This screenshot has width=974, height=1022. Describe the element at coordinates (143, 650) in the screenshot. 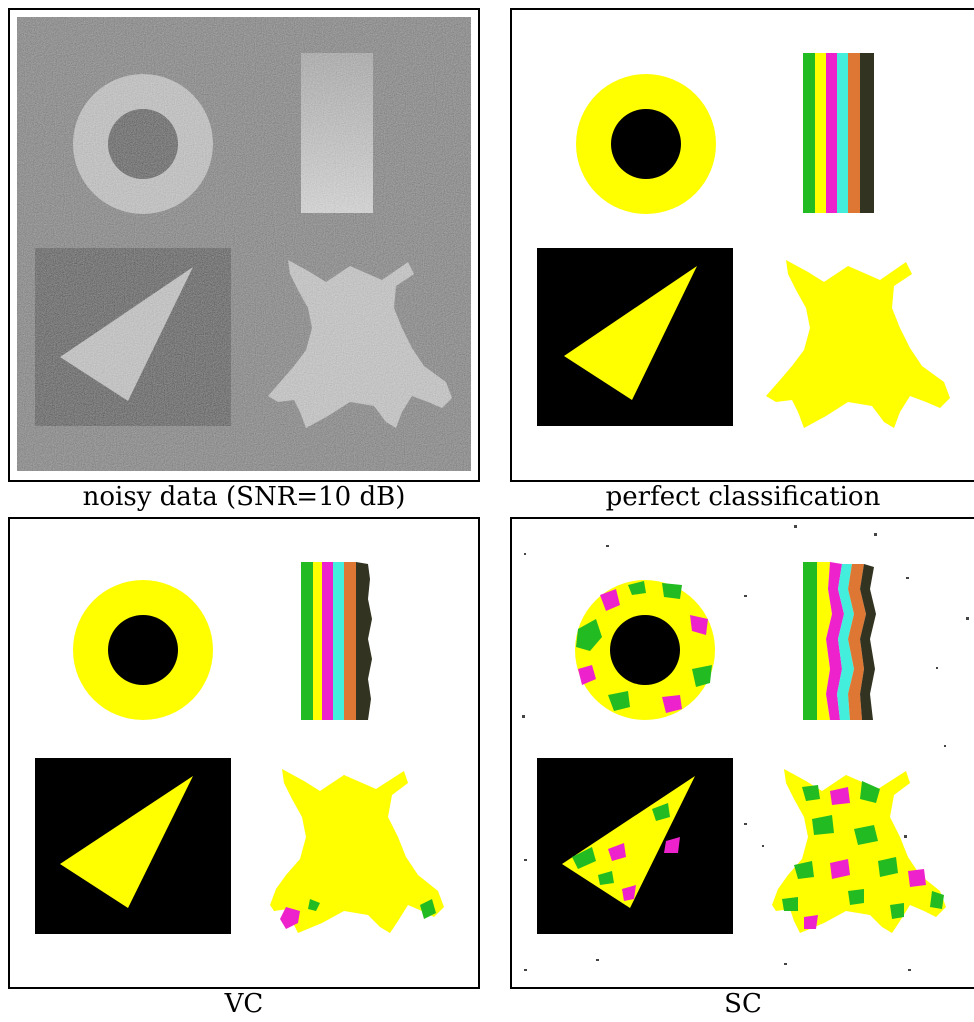

I see `vc-black-hole` at that location.